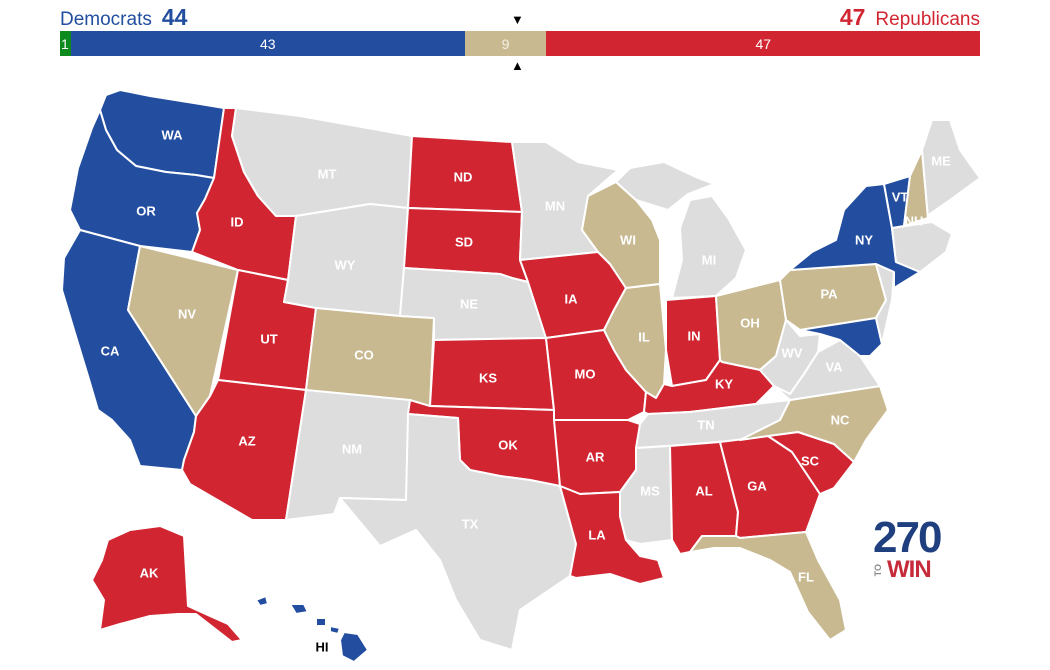 The image size is (1050, 670). I want to click on republicans-header: 47 Republicans, so click(910, 17).